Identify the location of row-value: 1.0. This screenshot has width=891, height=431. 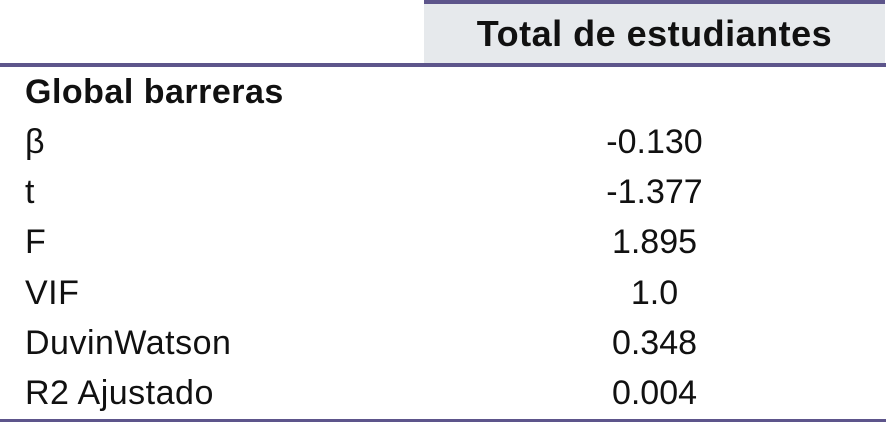
(654, 292).